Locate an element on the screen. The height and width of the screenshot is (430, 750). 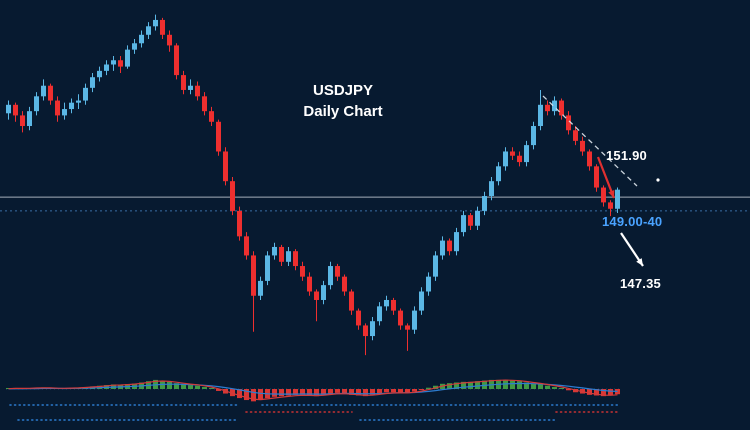
resistance-price-label: 151.90 is located at coordinates (626, 155).